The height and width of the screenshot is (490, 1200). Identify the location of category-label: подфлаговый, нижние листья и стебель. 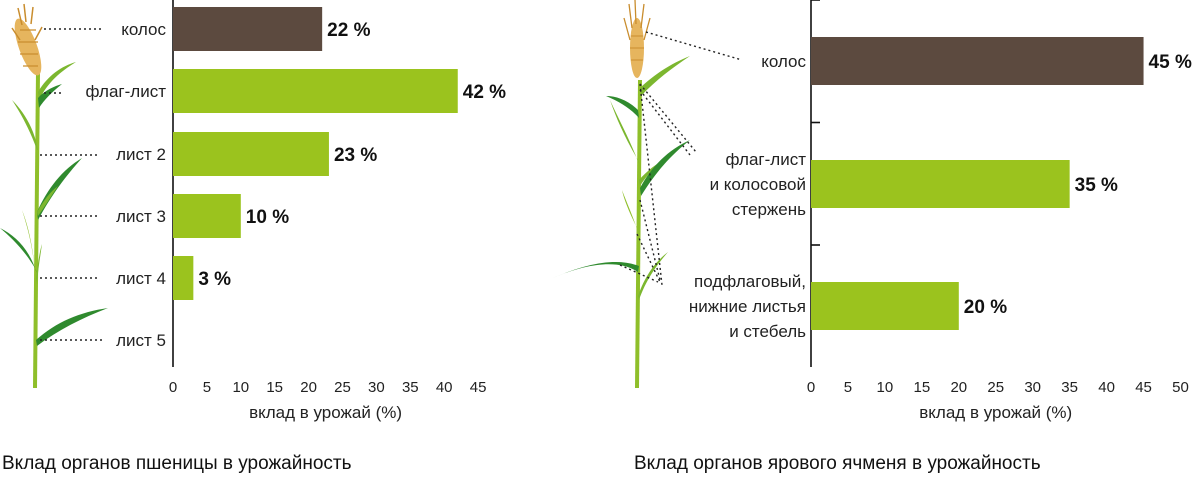
(747, 306).